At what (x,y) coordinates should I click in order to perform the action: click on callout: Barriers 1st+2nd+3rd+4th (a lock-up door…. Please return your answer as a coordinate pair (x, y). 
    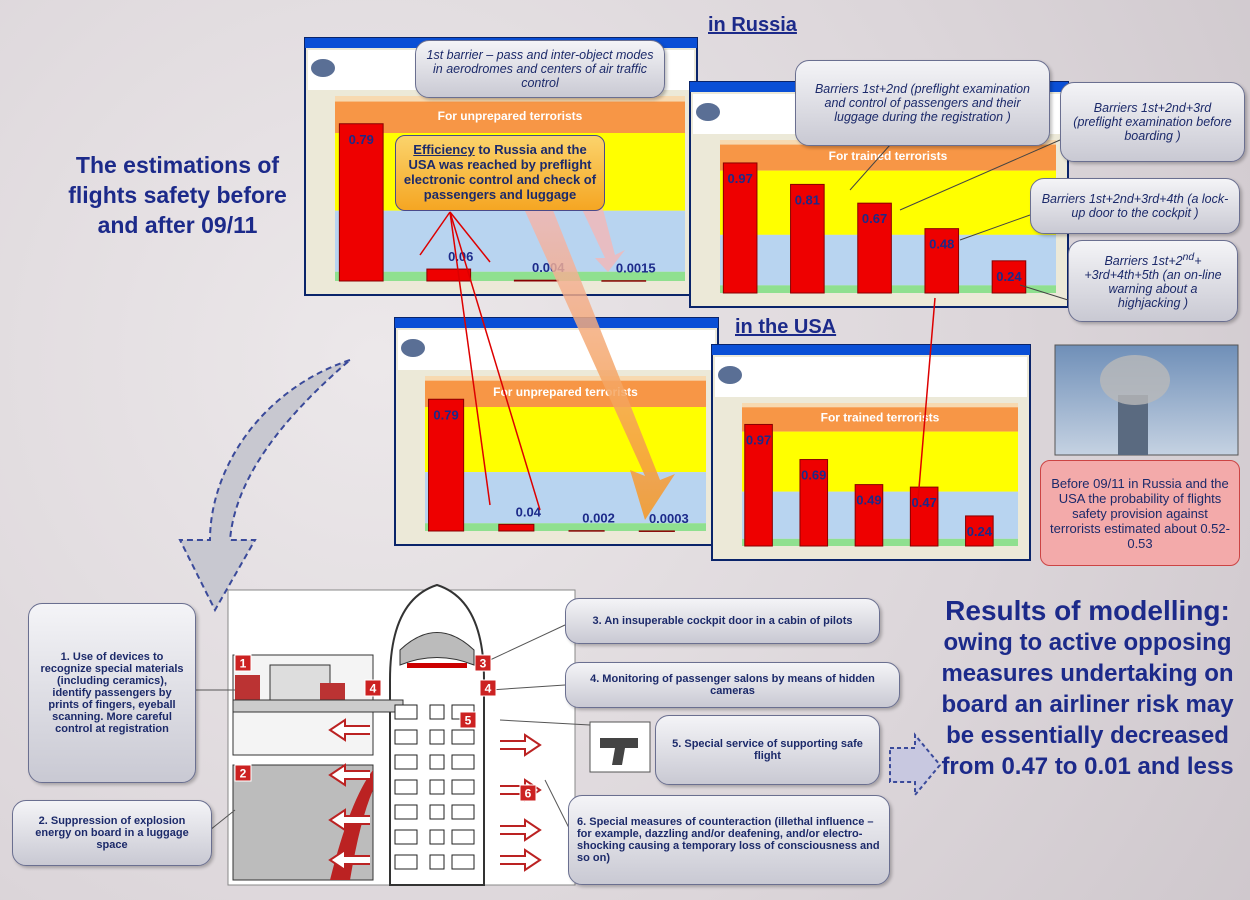
    Looking at the image, I should click on (1135, 206).